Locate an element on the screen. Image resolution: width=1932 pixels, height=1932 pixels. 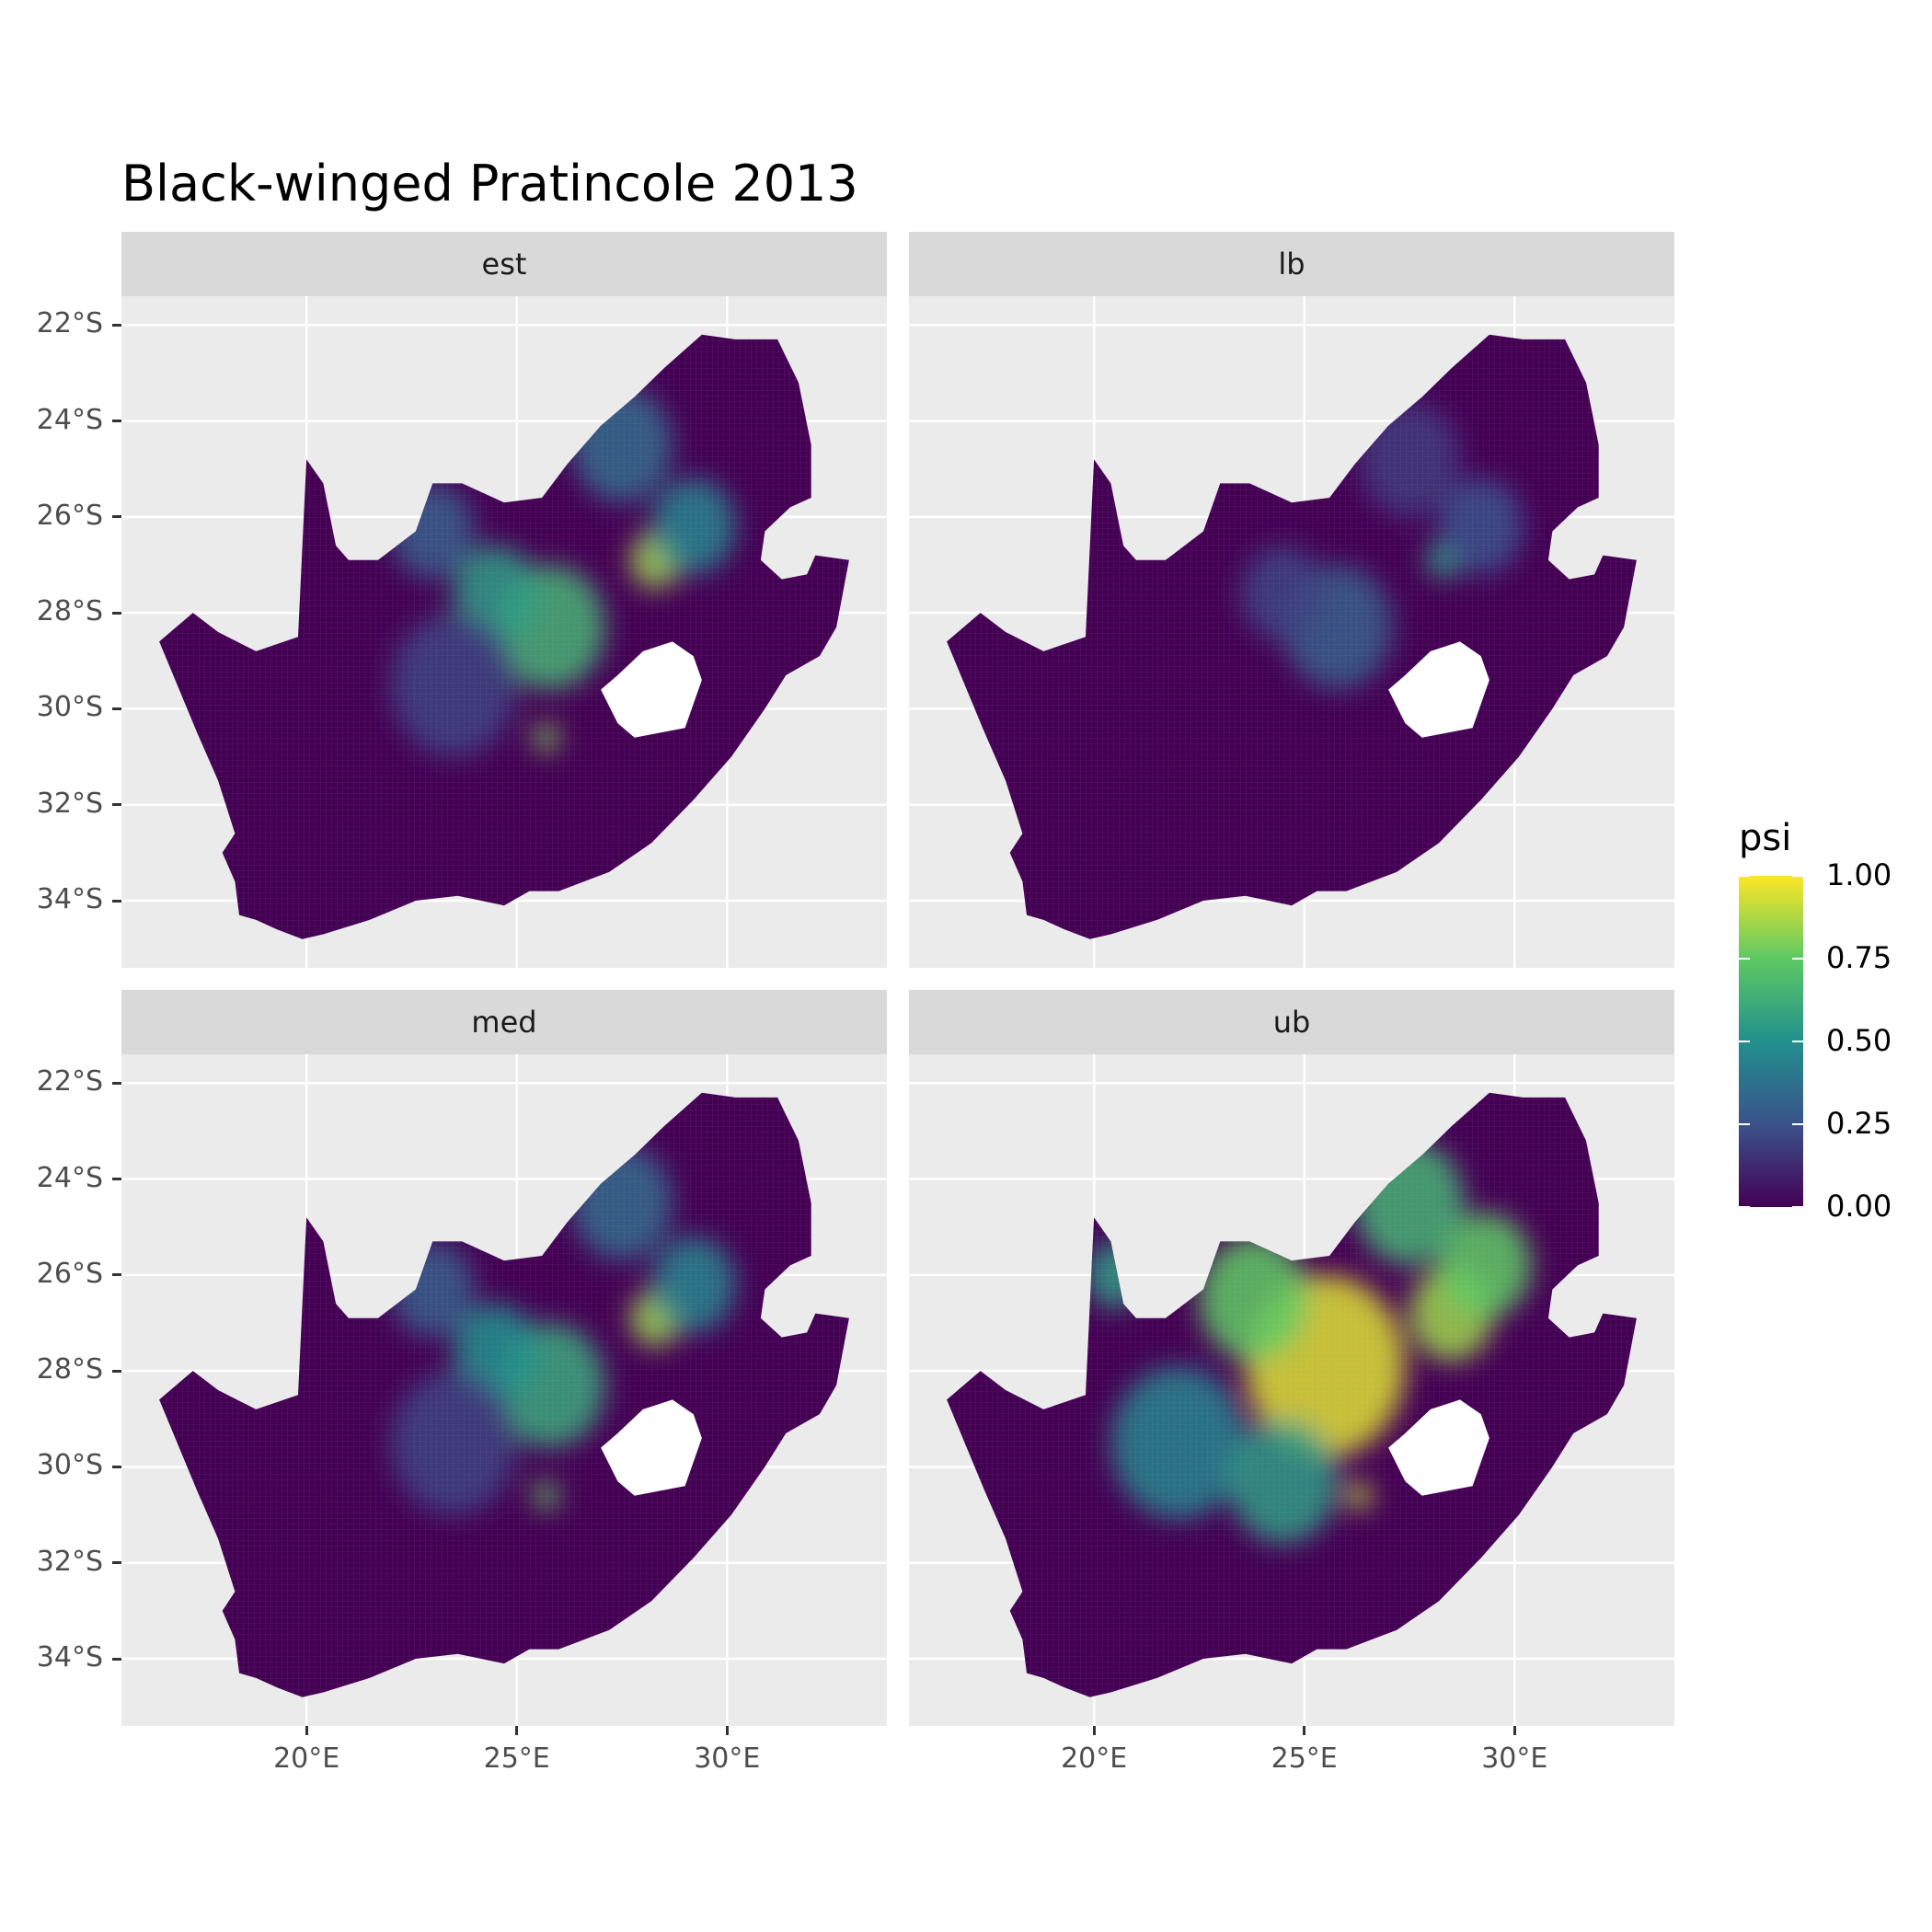
plot-title: Black-winged Pratincole 2013 is located at coordinates (490, 184).